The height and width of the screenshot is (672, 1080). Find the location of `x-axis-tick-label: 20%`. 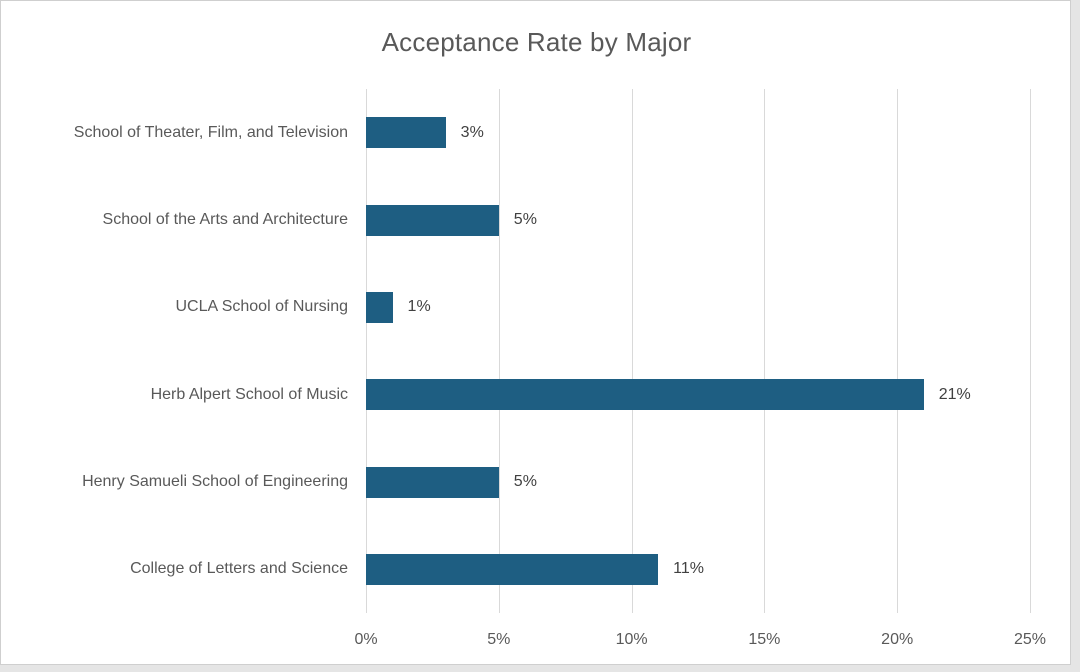

x-axis-tick-label: 20% is located at coordinates (897, 639).